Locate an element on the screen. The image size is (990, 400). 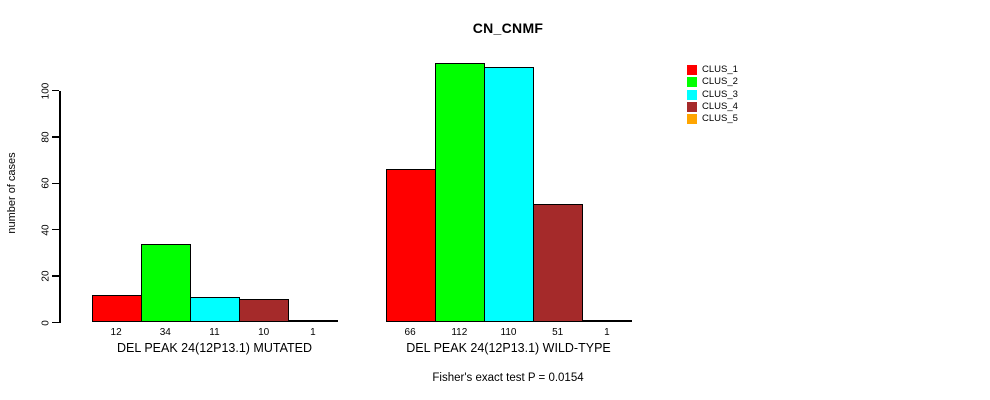
y-tick-label: 60 is located at coordinates (45, 183).